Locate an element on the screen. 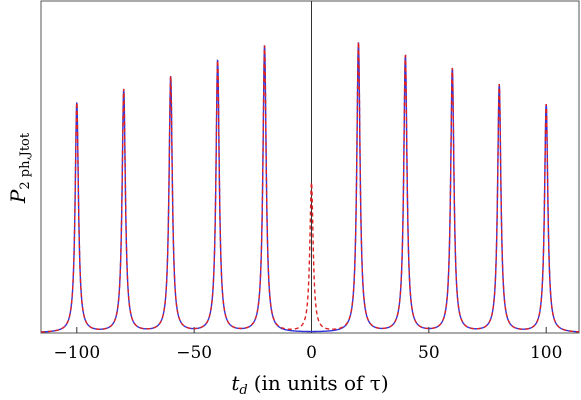 The image size is (581, 400). y-axis-label: P2 ph,Jtot is located at coordinates (19, 168).